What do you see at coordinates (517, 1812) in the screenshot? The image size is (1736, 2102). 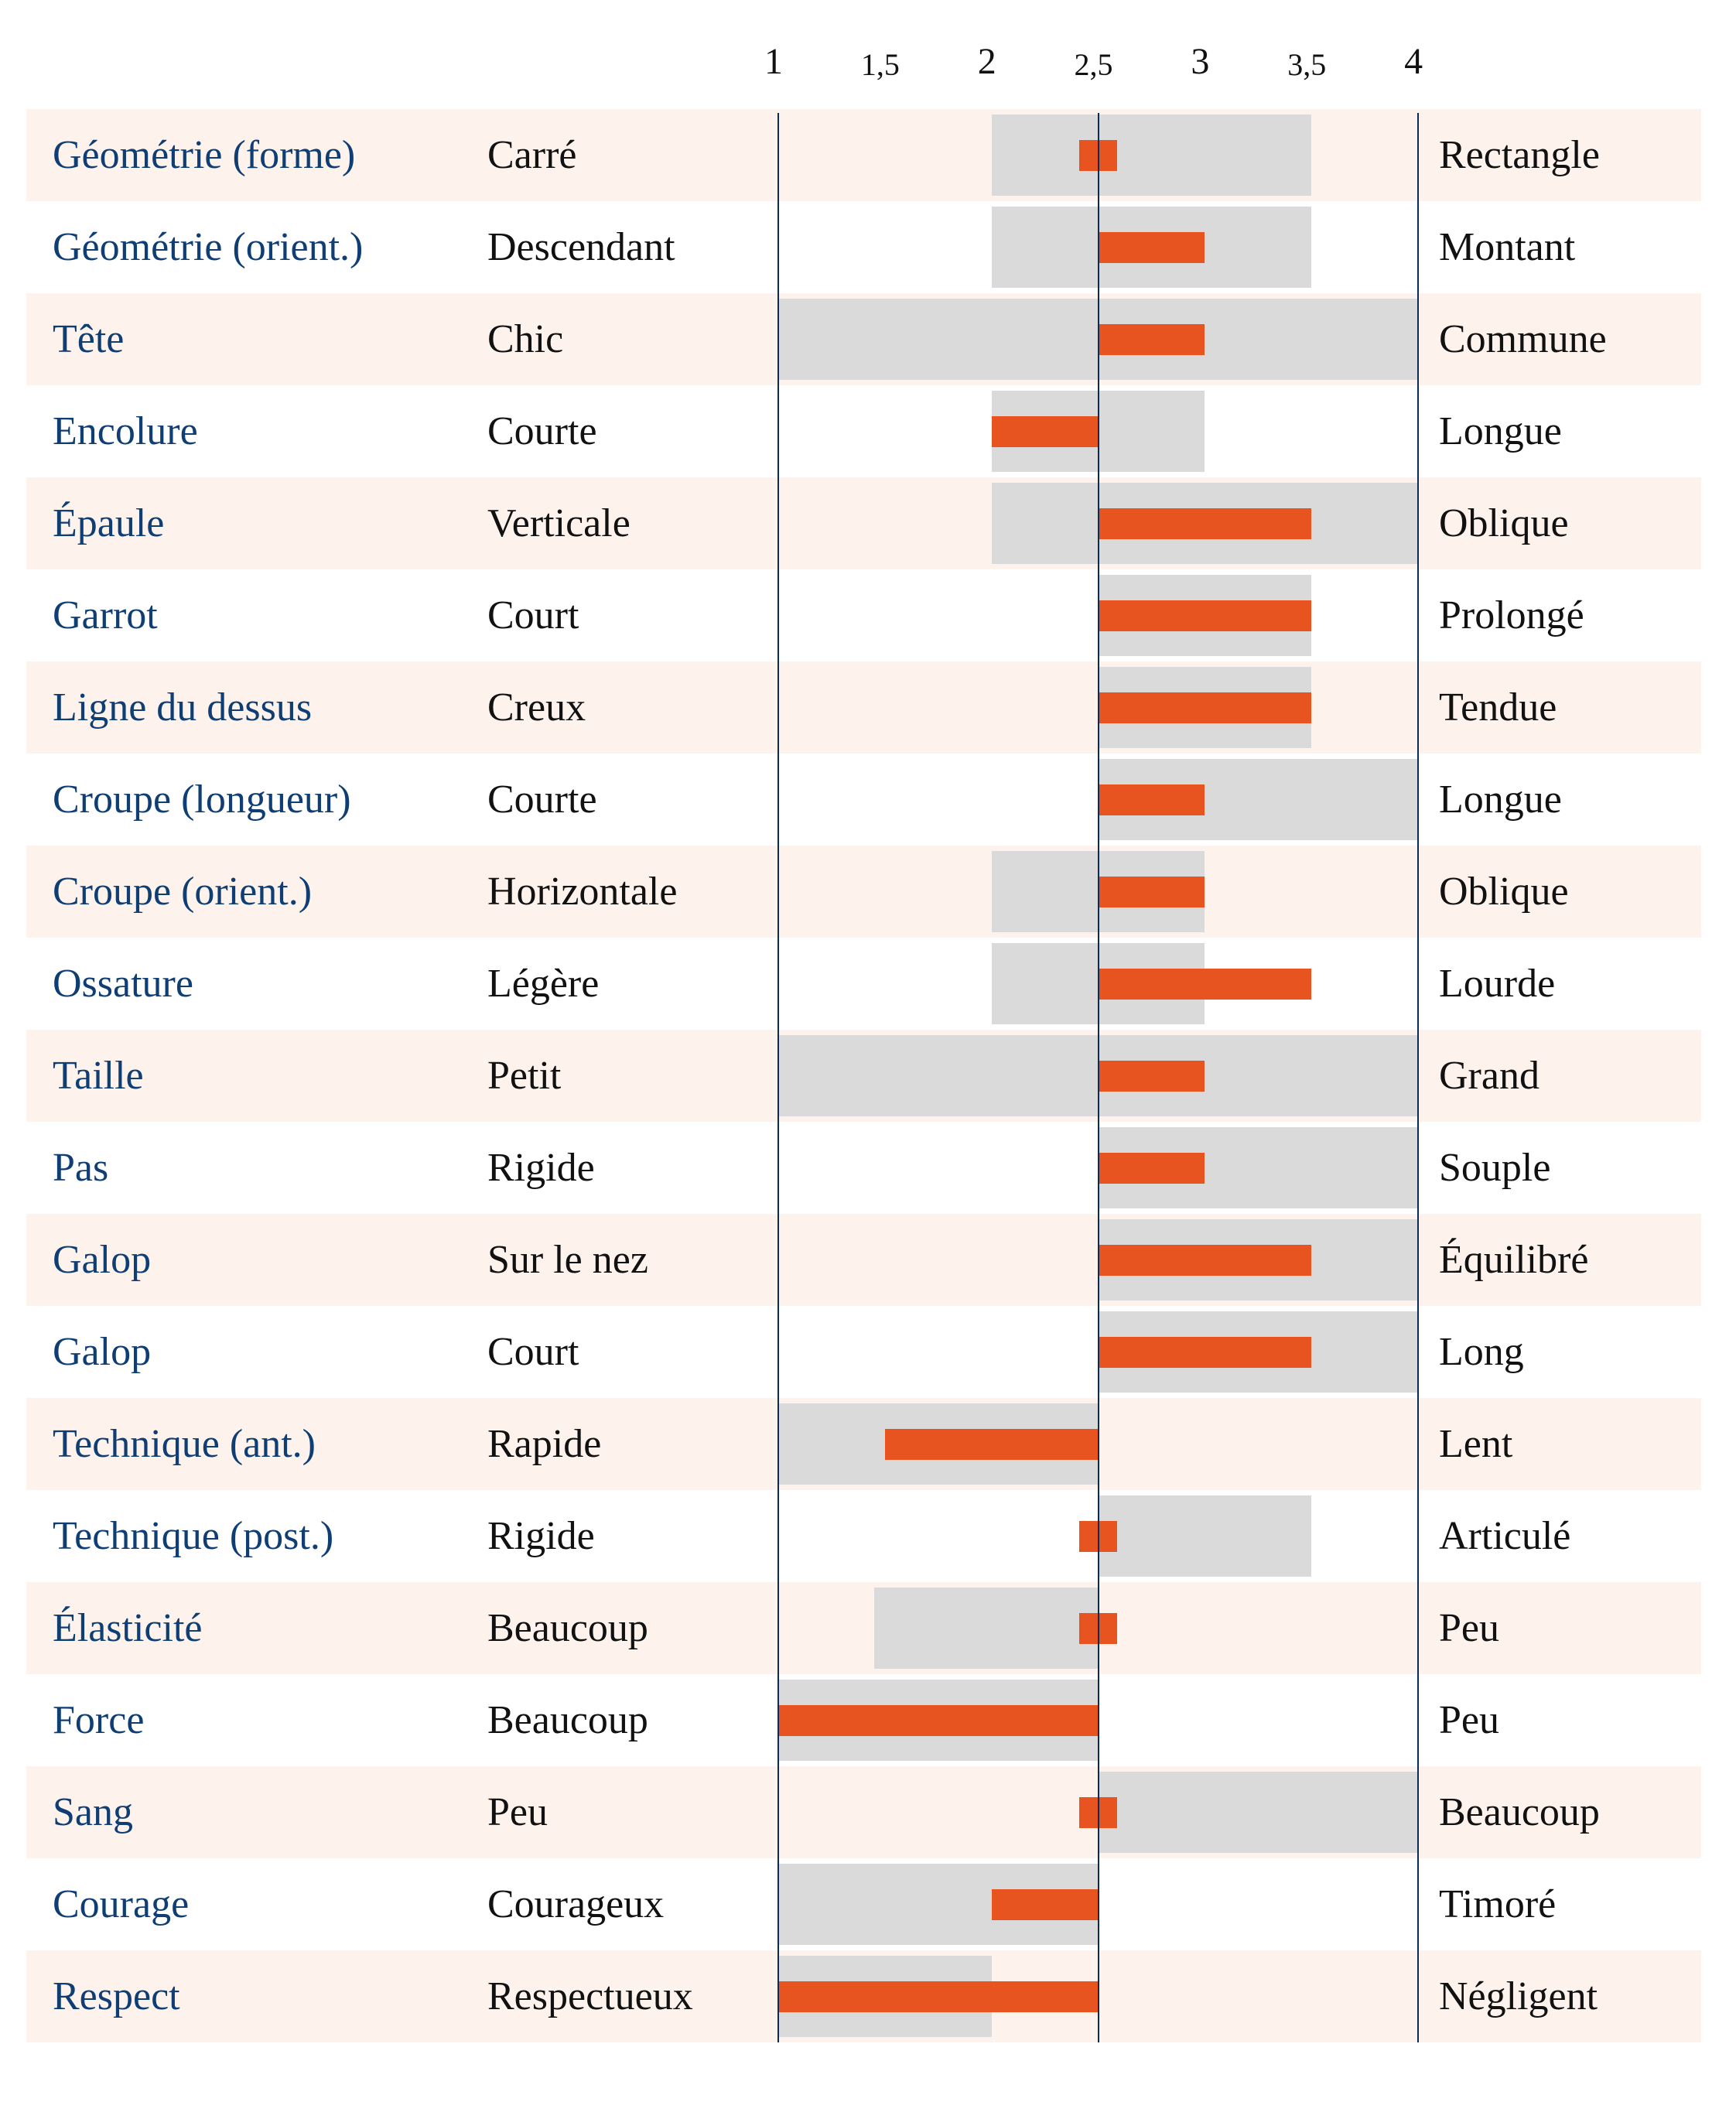 I see `low-label: Peu` at bounding box center [517, 1812].